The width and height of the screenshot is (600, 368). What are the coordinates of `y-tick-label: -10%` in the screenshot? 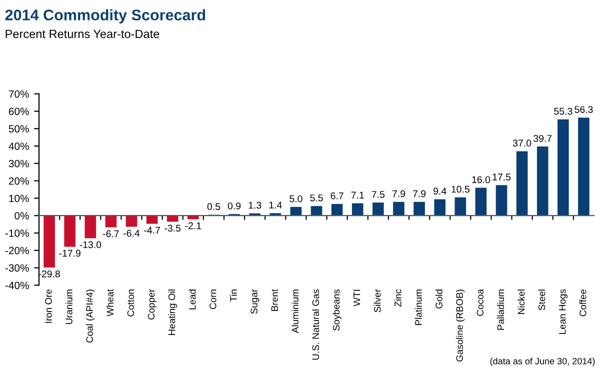 It's located at (17, 233).